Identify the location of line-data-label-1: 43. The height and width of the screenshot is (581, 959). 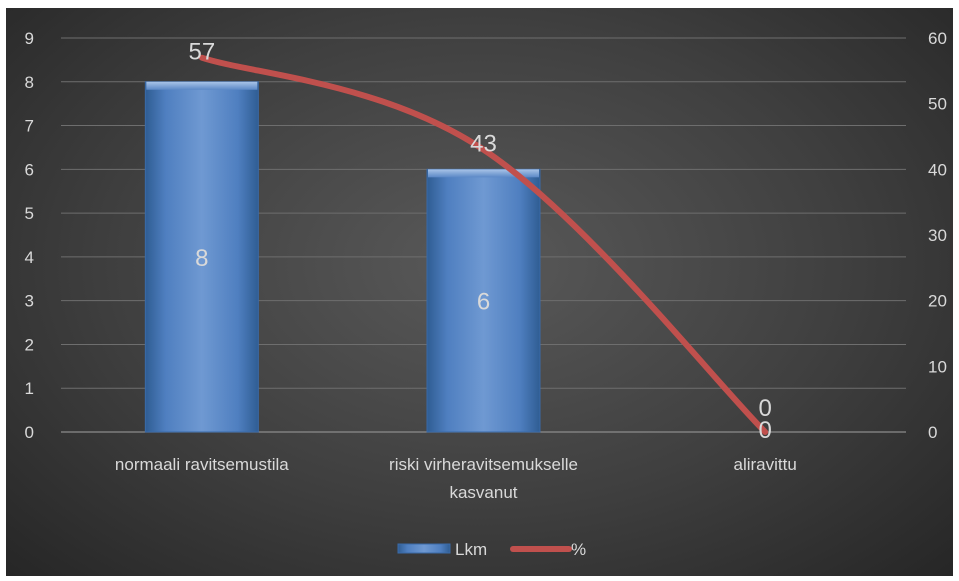
(483, 144).